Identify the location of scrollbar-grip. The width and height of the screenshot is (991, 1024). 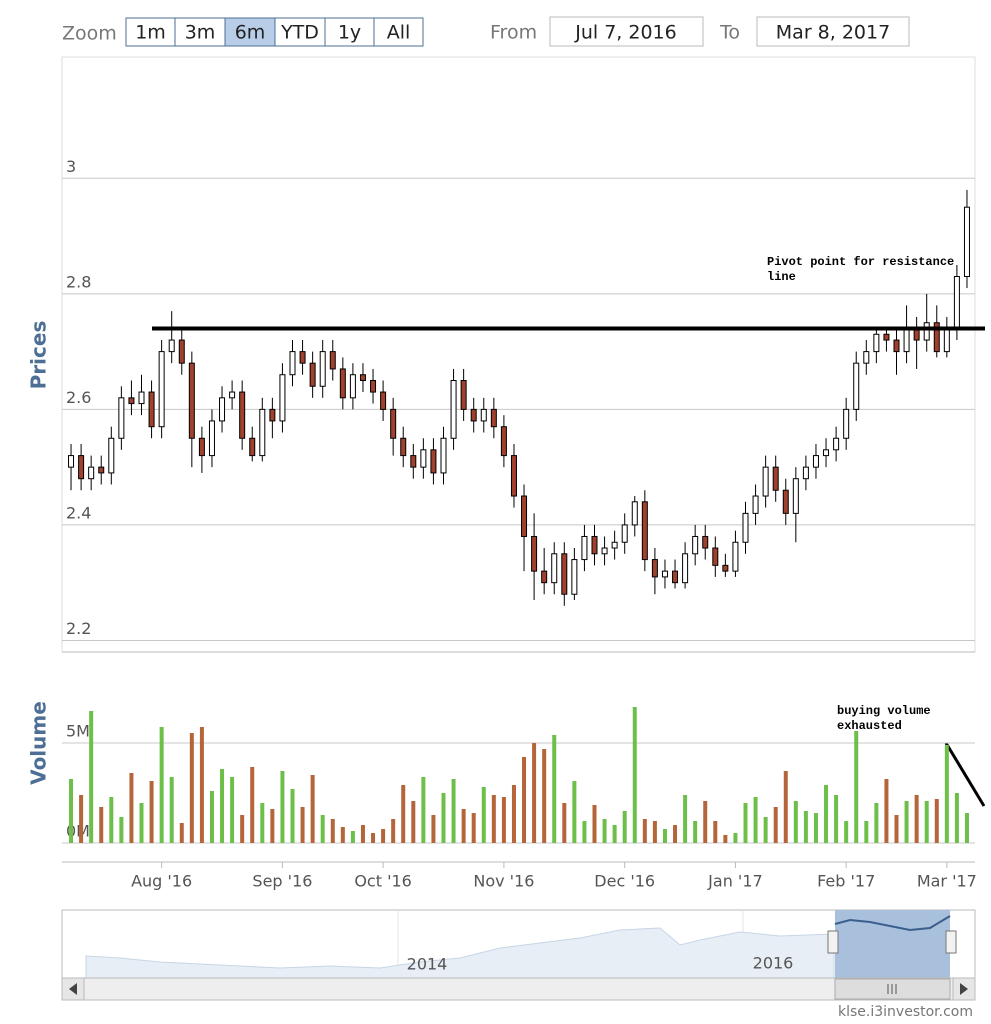
(892, 989).